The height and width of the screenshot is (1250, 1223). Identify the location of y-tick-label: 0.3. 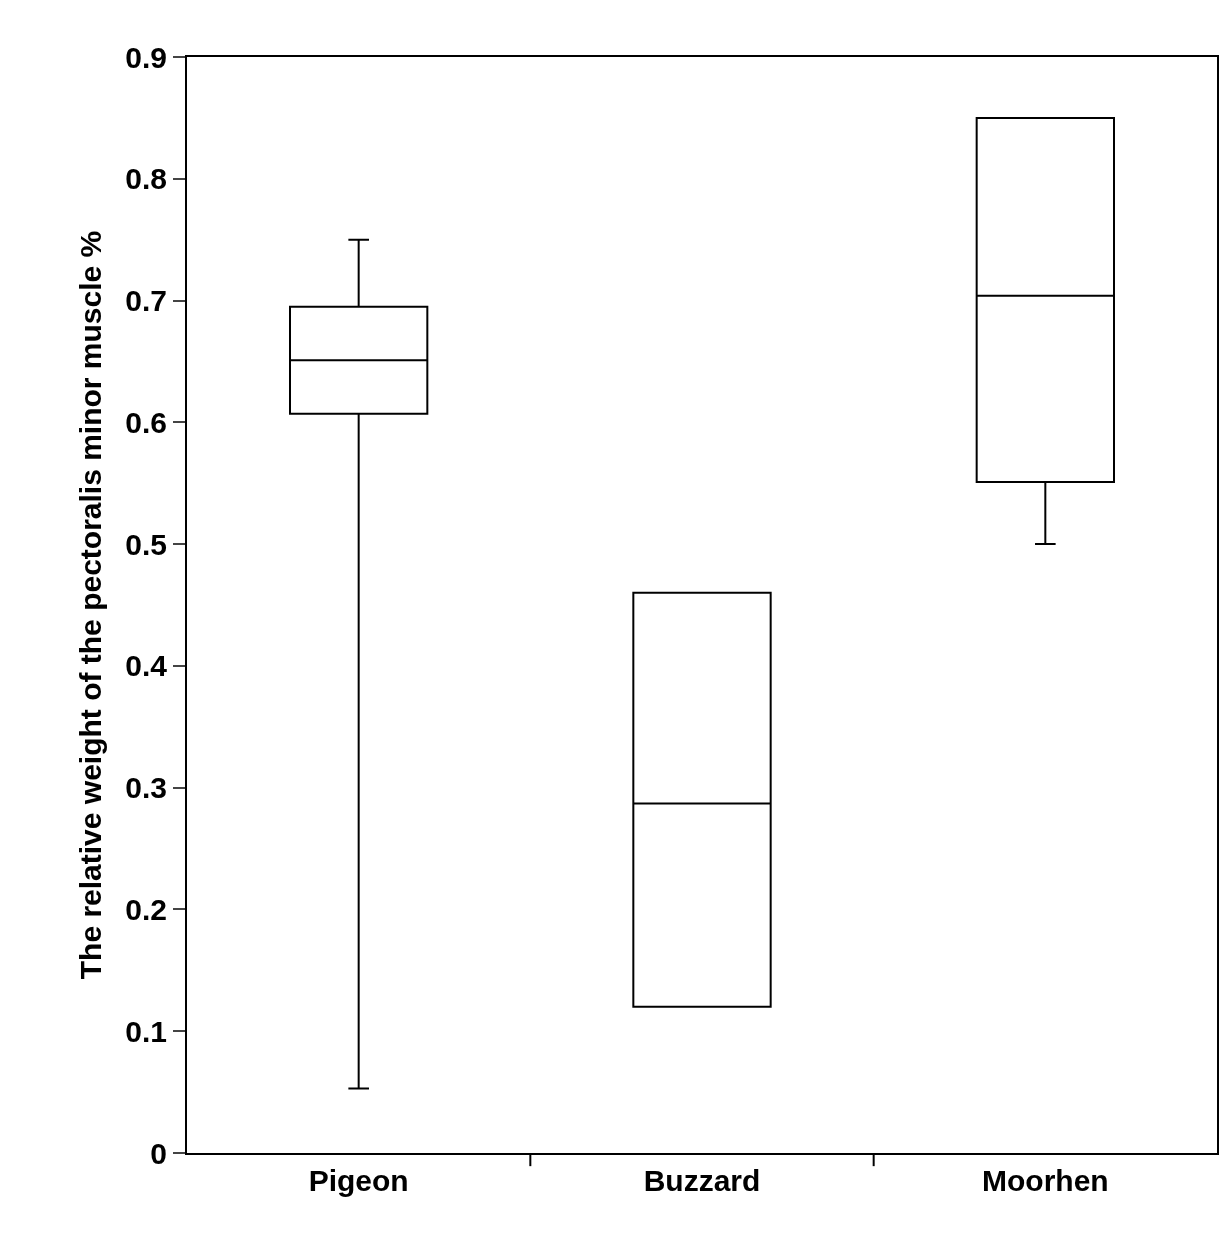
(146, 788).